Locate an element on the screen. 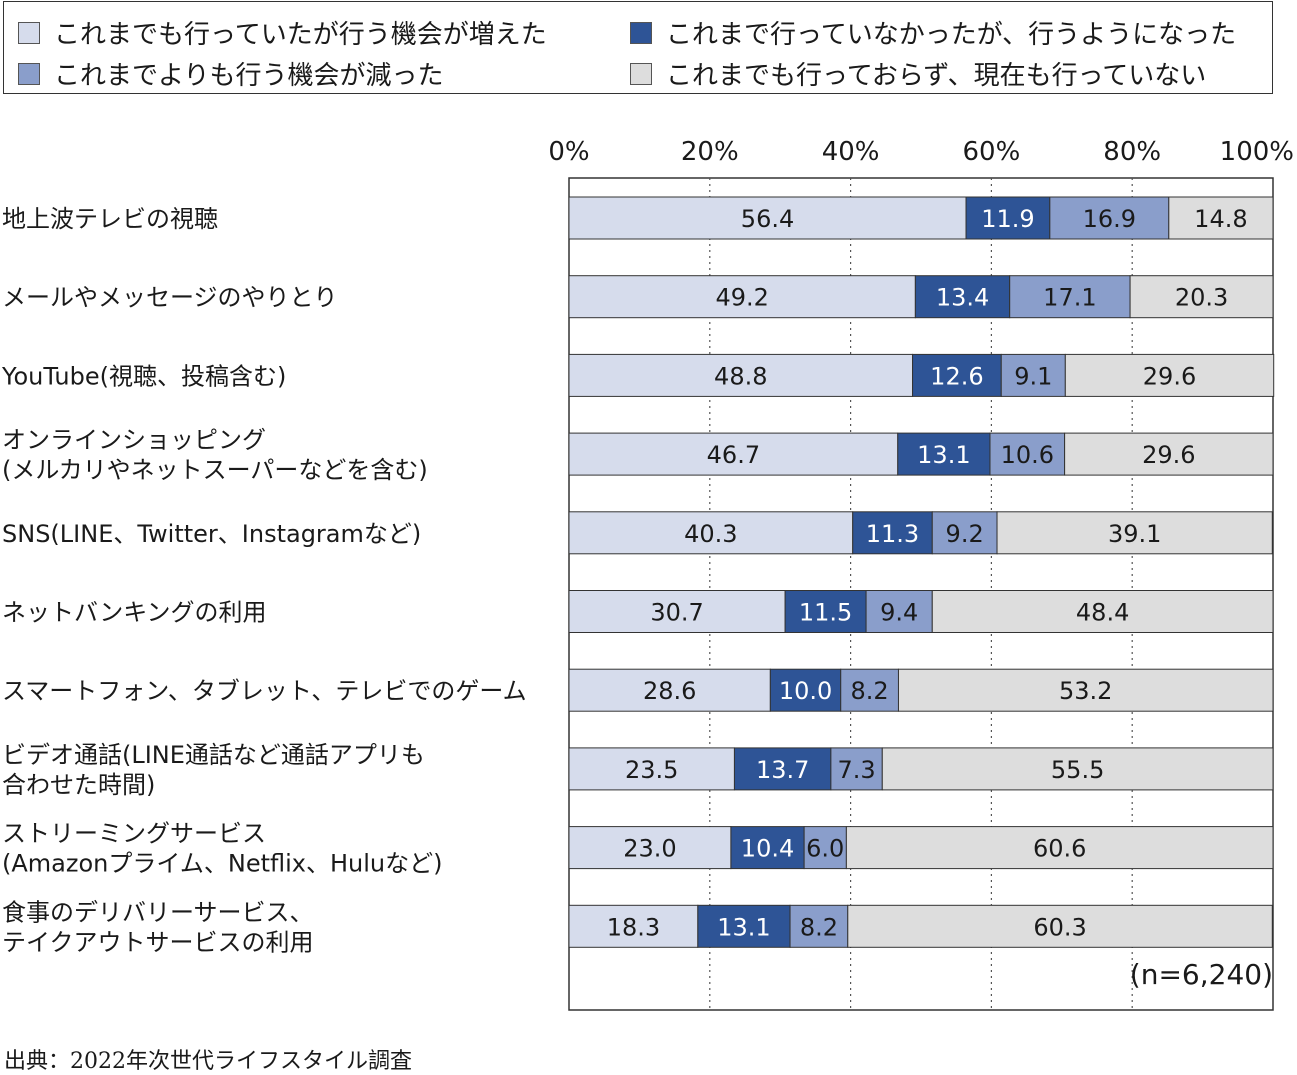  legend-label: これまで行っていなかったが、行うようになった is located at coordinates (951, 35).